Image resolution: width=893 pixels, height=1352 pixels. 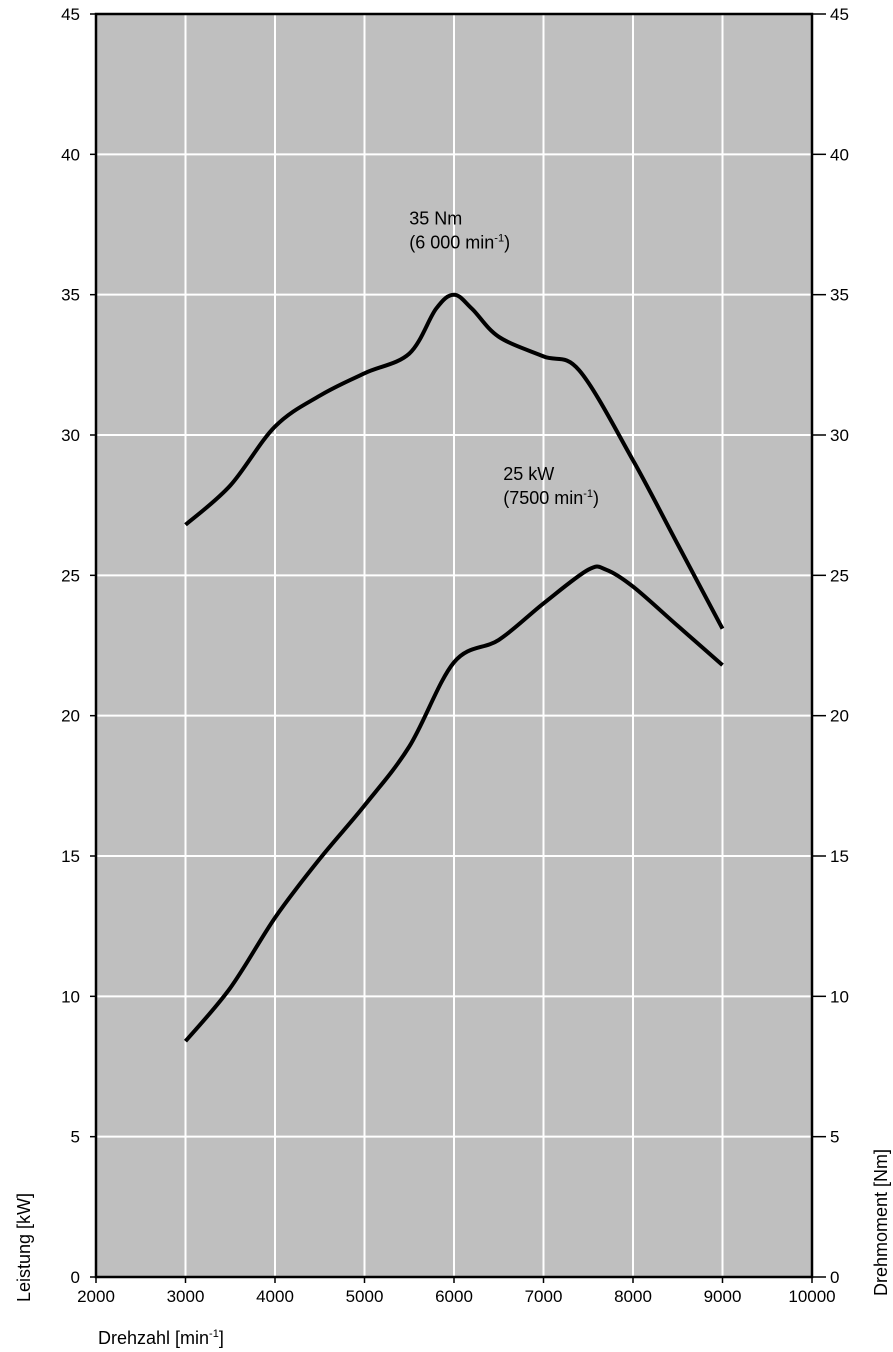 What do you see at coordinates (834, 1137) in the screenshot?
I see `y-right-tick-label: 5` at bounding box center [834, 1137].